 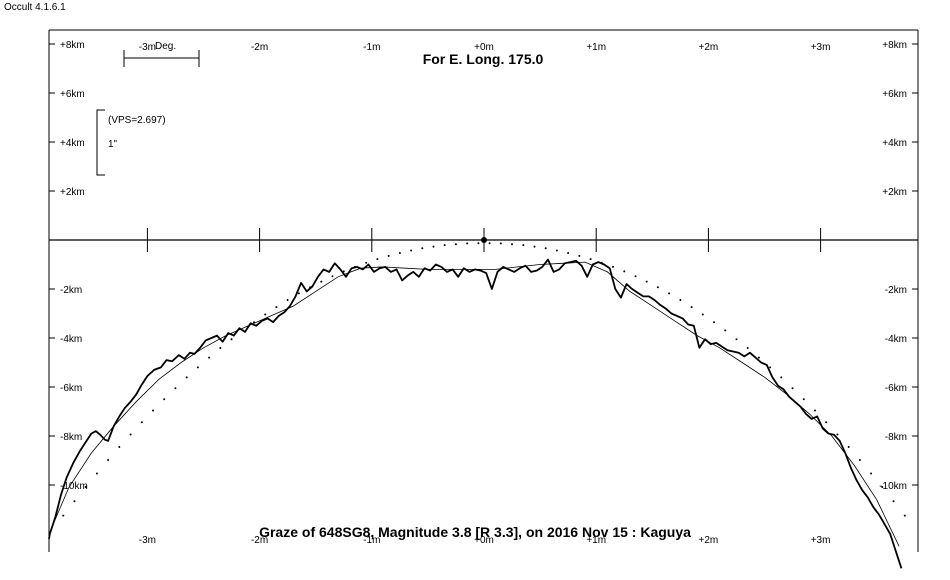 I want to click on x-tick-label-top: +2m, so click(x=709, y=47).